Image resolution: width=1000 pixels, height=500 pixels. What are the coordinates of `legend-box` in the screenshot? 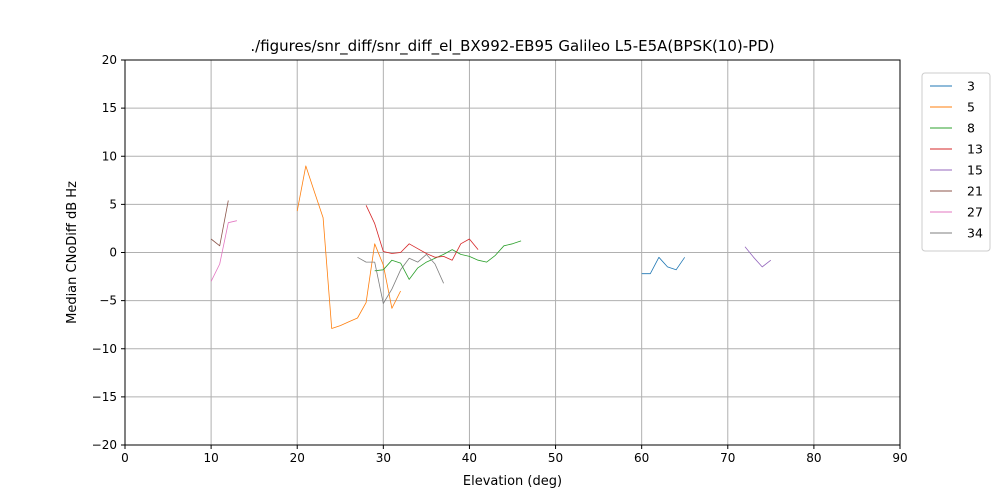 It's located at (956, 162).